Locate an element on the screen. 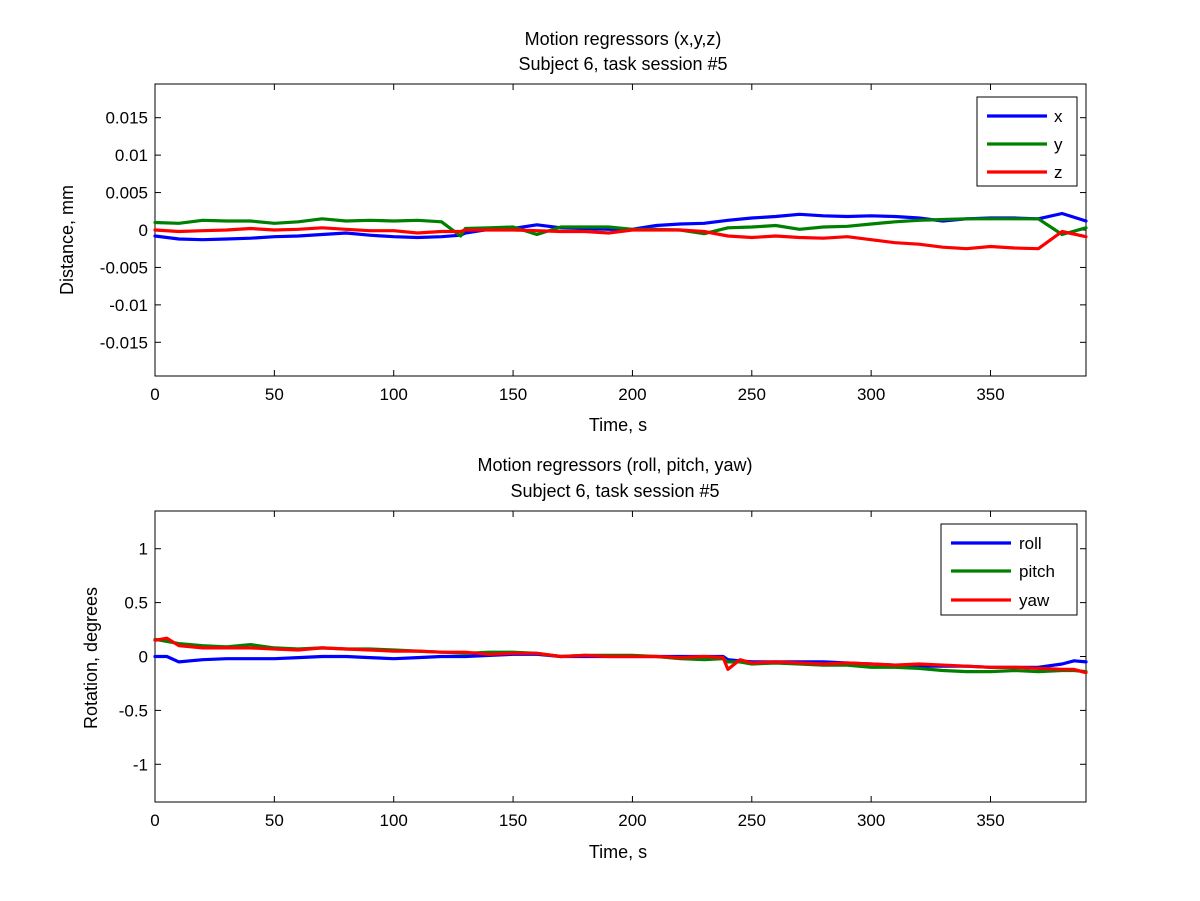 Image resolution: width=1200 pixels, height=901 pixels. translation-y-tick-label: 0.005 is located at coordinates (126, 193).